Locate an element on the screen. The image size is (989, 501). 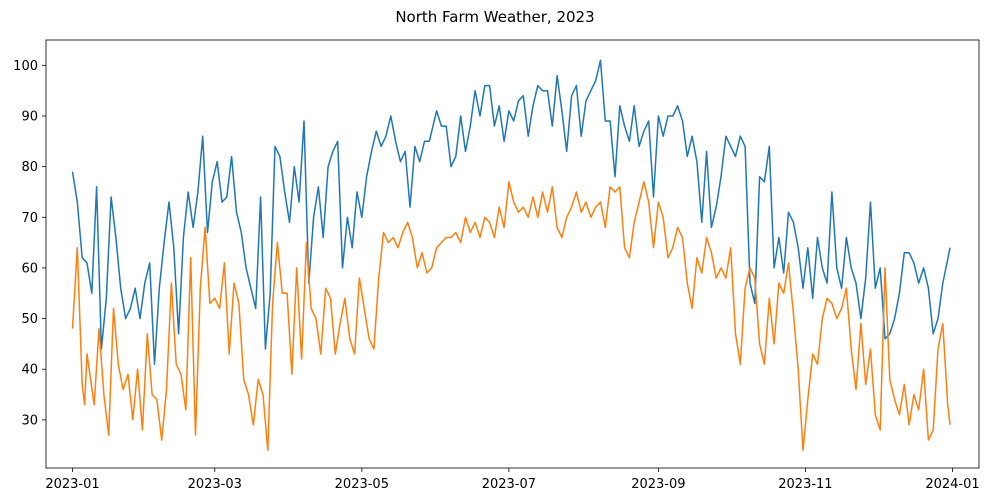
x-tick-label: 2024-01 is located at coordinates (952, 484).